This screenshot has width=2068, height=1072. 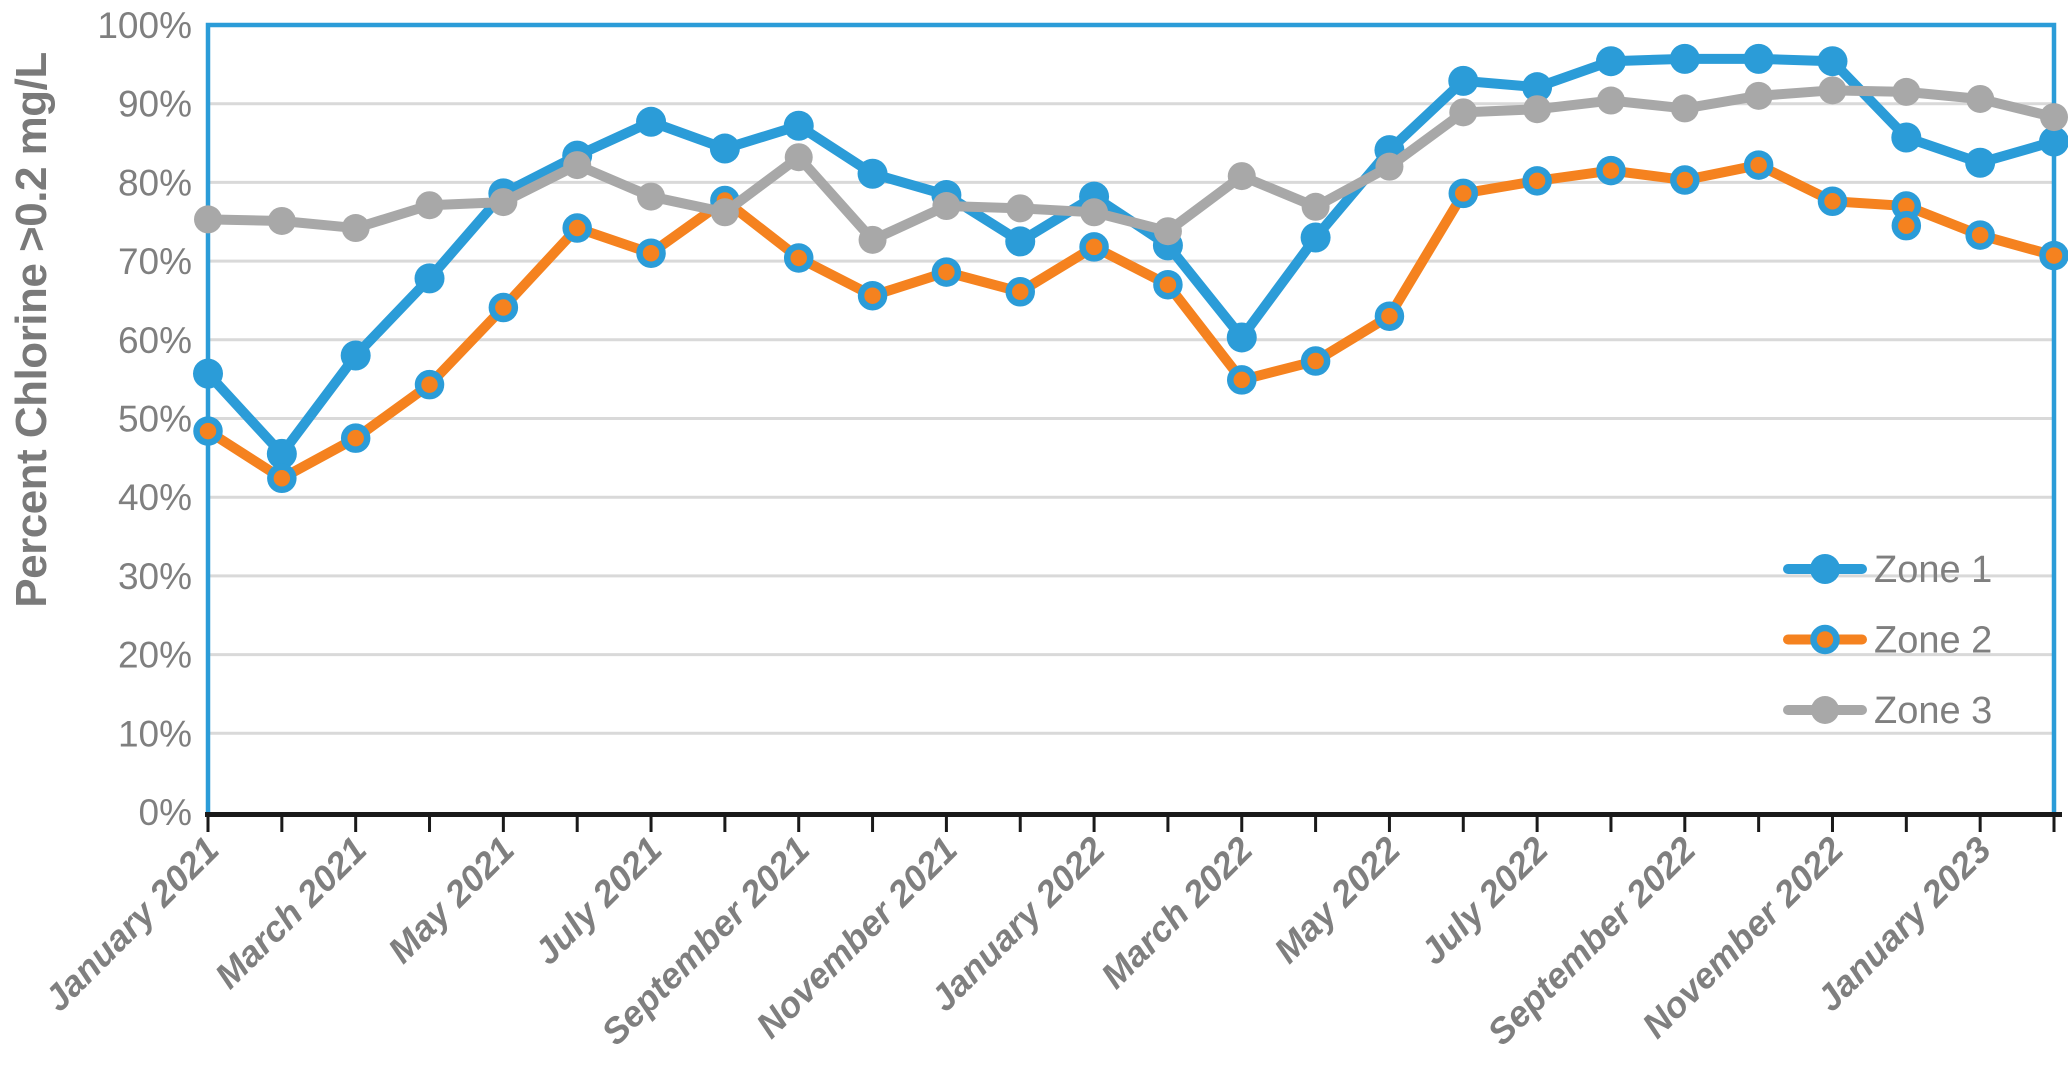 I want to click on legend-label: Zone 3, so click(x=1933, y=711).